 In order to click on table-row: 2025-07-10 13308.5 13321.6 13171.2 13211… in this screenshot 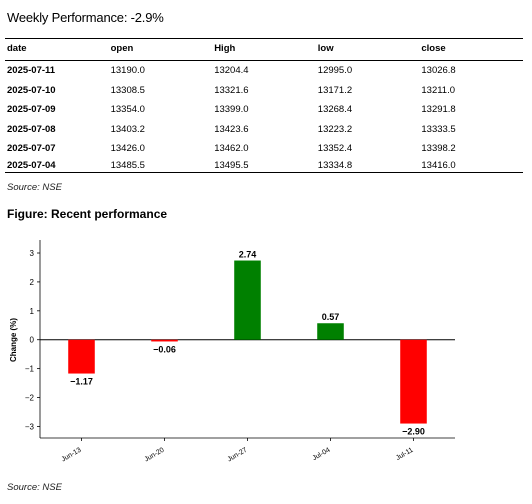, I will do `click(264, 91)`.